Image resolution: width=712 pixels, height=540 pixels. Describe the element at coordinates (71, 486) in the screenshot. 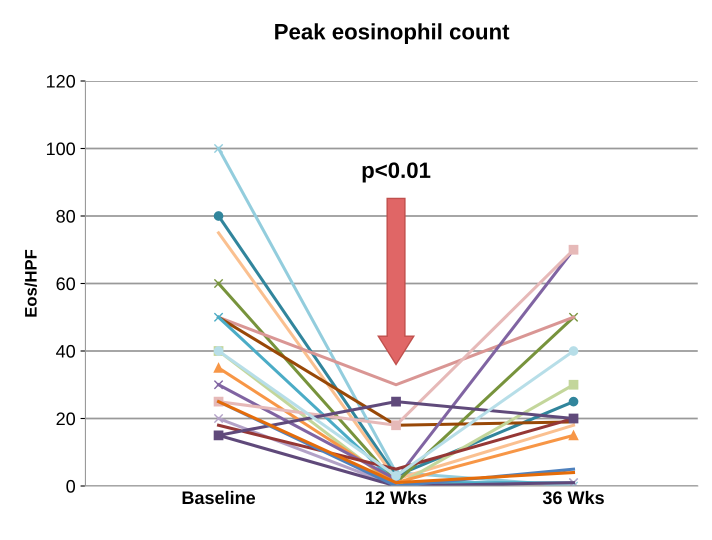

I see `y-tick-label: 0` at that location.